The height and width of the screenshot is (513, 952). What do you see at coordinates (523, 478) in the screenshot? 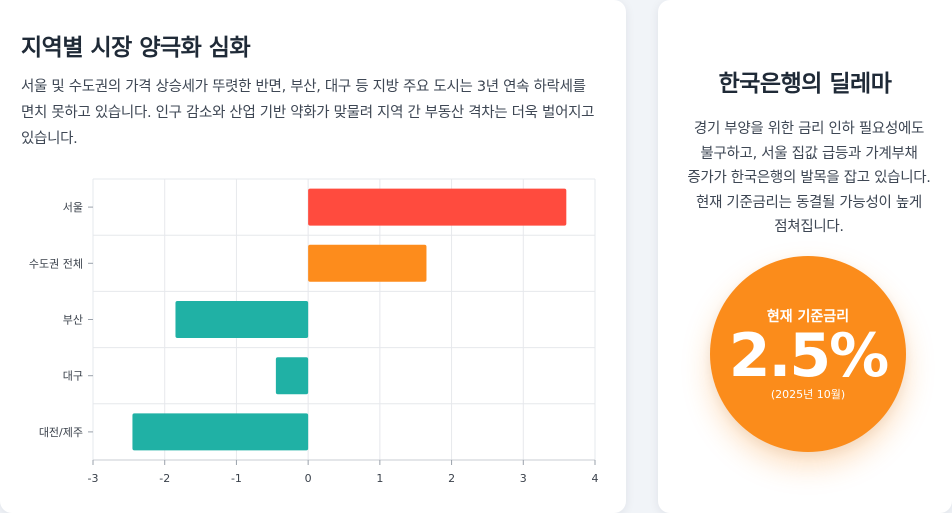
I see `x-tick-label: 3` at bounding box center [523, 478].